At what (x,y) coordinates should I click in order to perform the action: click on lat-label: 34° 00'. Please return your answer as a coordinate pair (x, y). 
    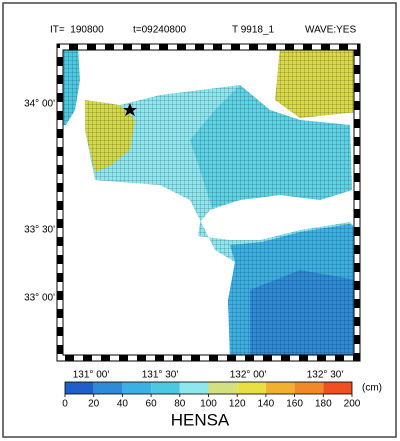
    Looking at the image, I should click on (39, 104).